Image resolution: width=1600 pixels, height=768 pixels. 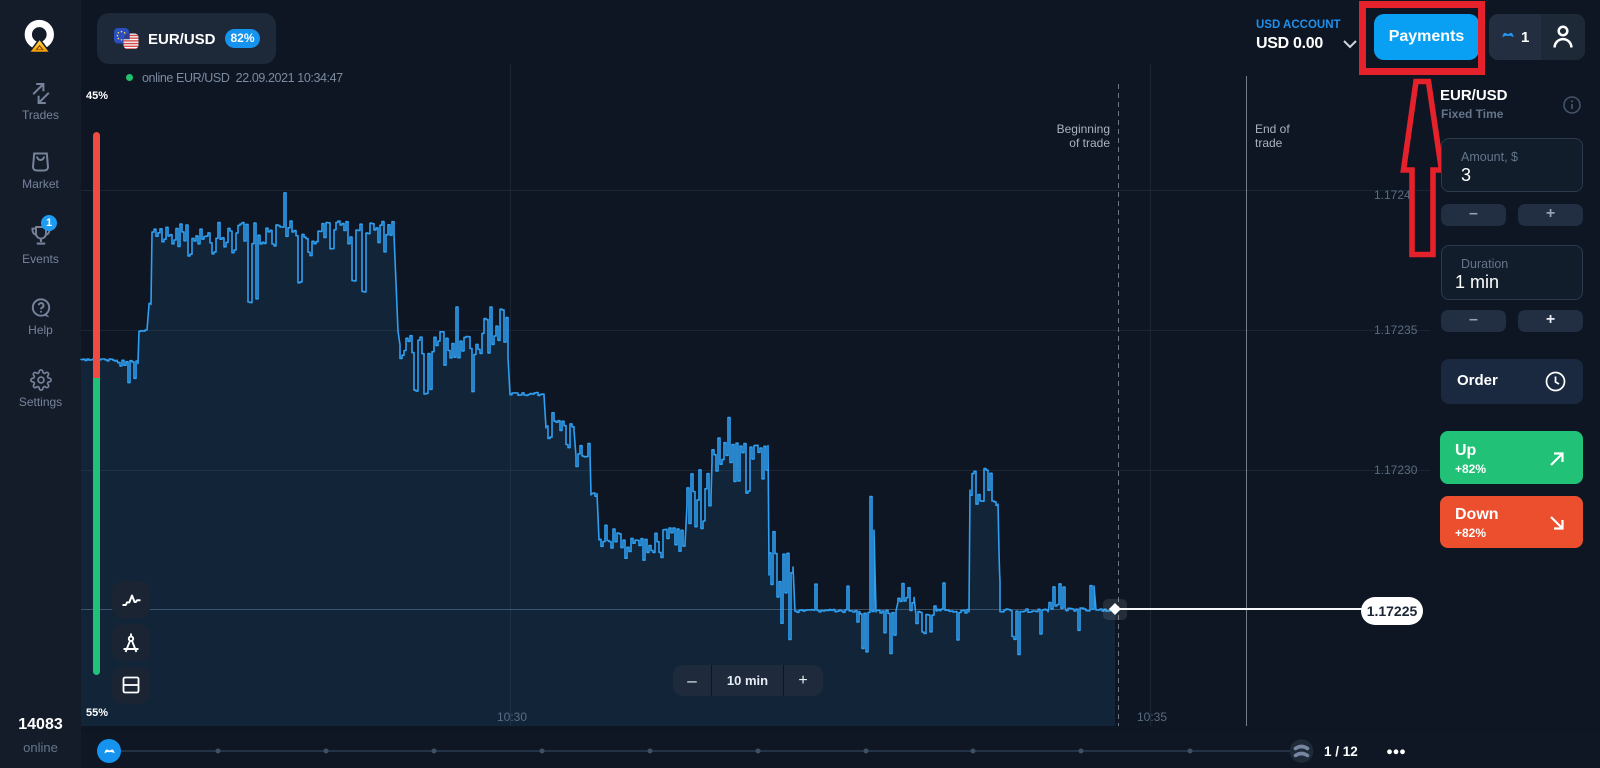 I want to click on svg-text: of trade, so click(x=1089, y=143).